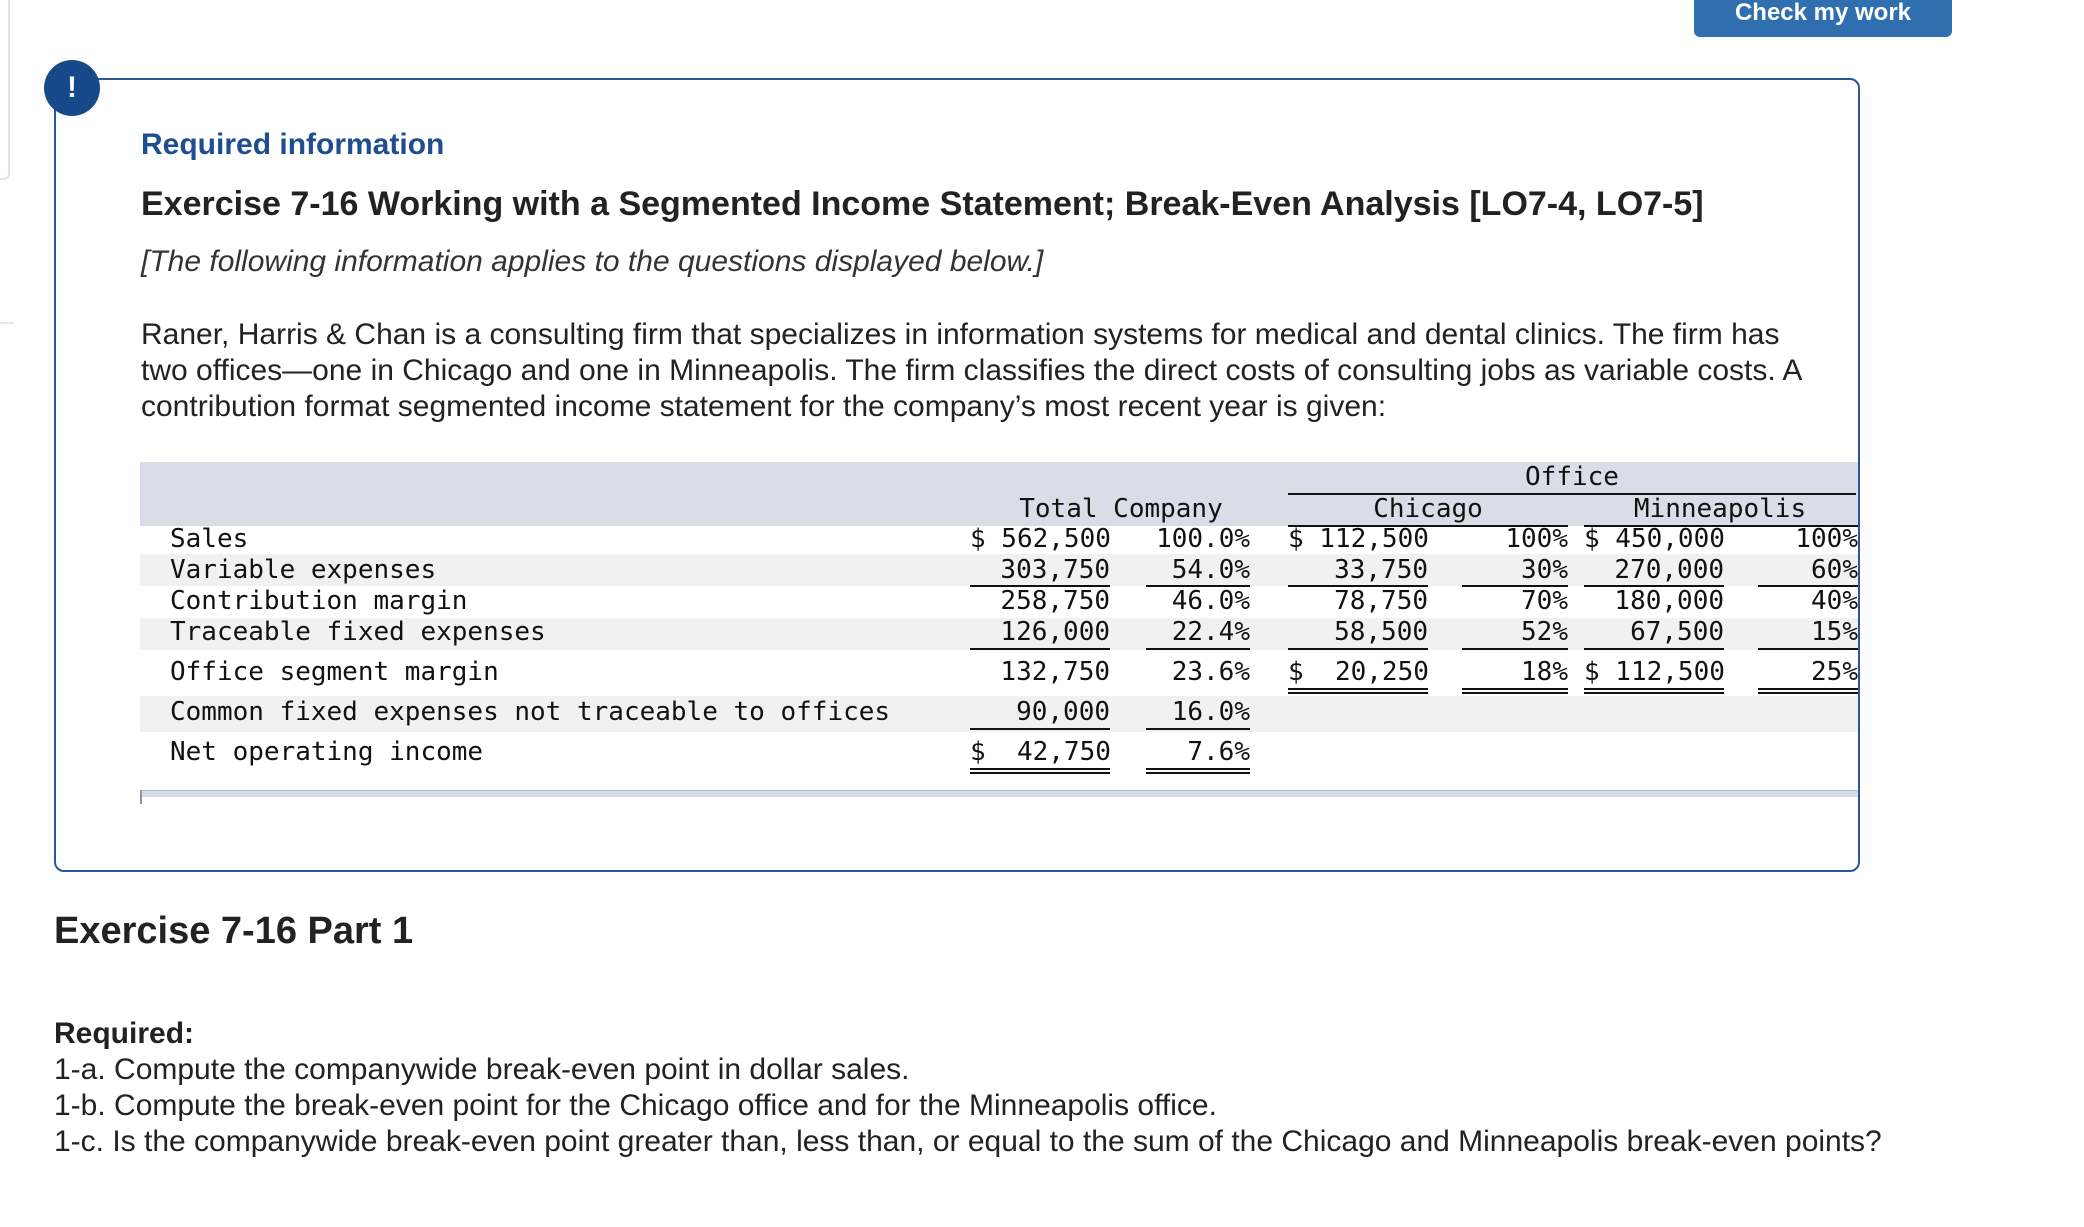  Describe the element at coordinates (1544, 632) in the screenshot. I see `chicago-percent: 52%` at that location.